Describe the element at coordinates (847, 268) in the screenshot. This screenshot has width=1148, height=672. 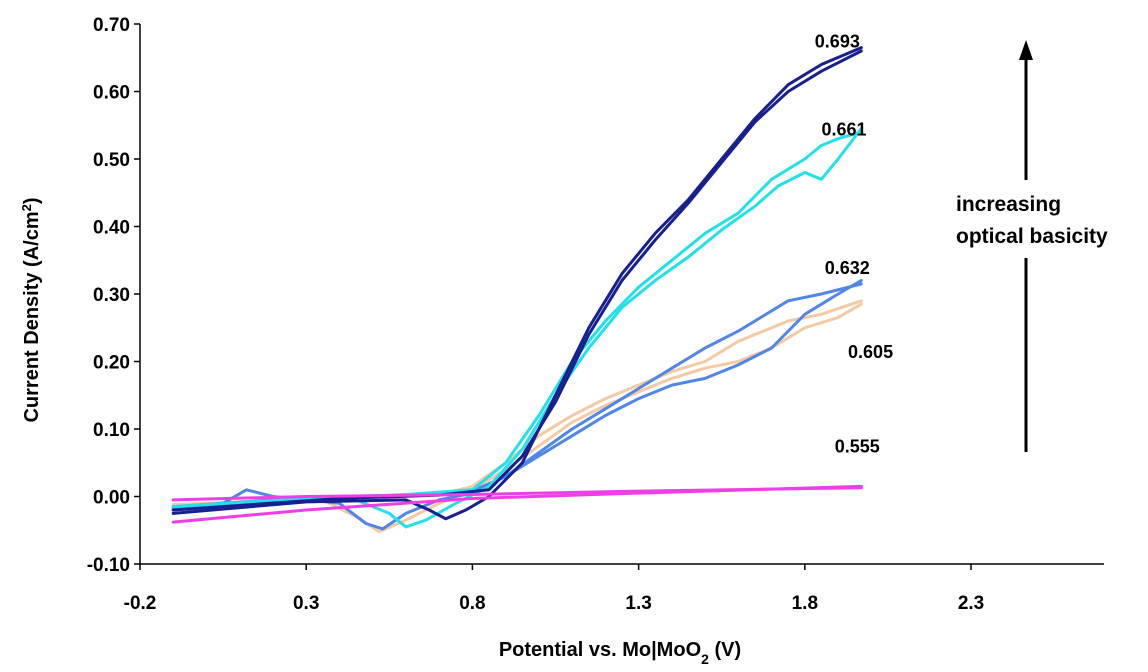
I see `series-label: 0.632` at that location.